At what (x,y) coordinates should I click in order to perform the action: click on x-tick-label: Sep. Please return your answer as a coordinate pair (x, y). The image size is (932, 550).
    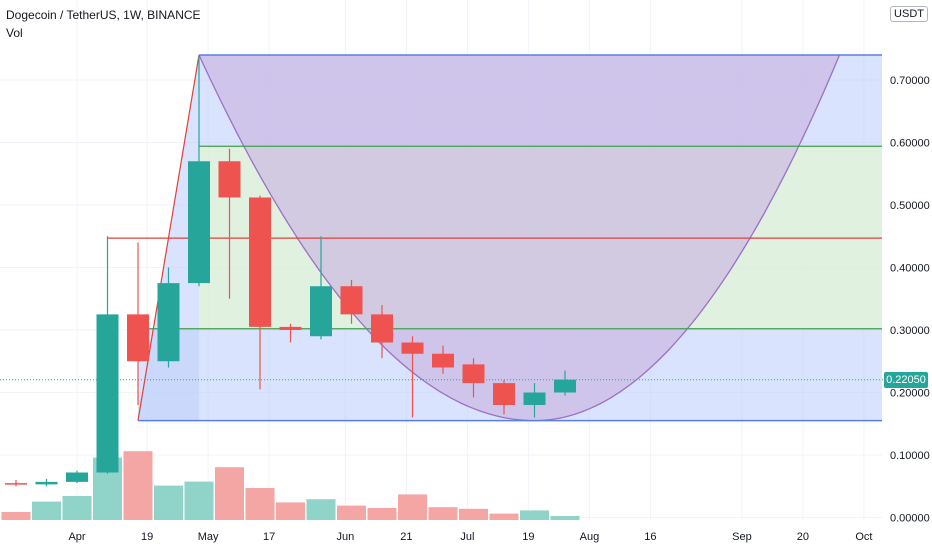
    Looking at the image, I should click on (742, 537).